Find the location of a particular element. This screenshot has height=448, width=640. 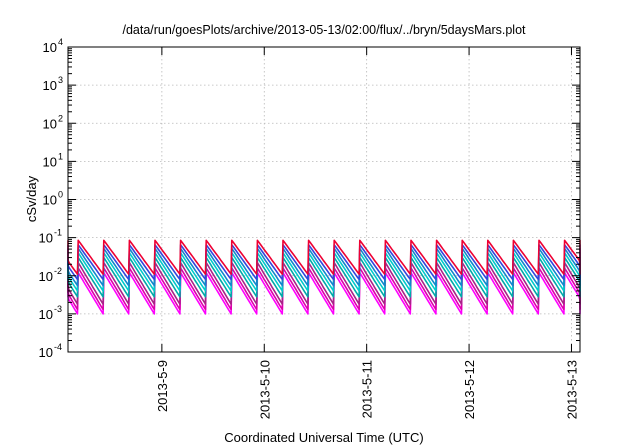

x-tick-label: 2013-5-10 is located at coordinates (264, 389).